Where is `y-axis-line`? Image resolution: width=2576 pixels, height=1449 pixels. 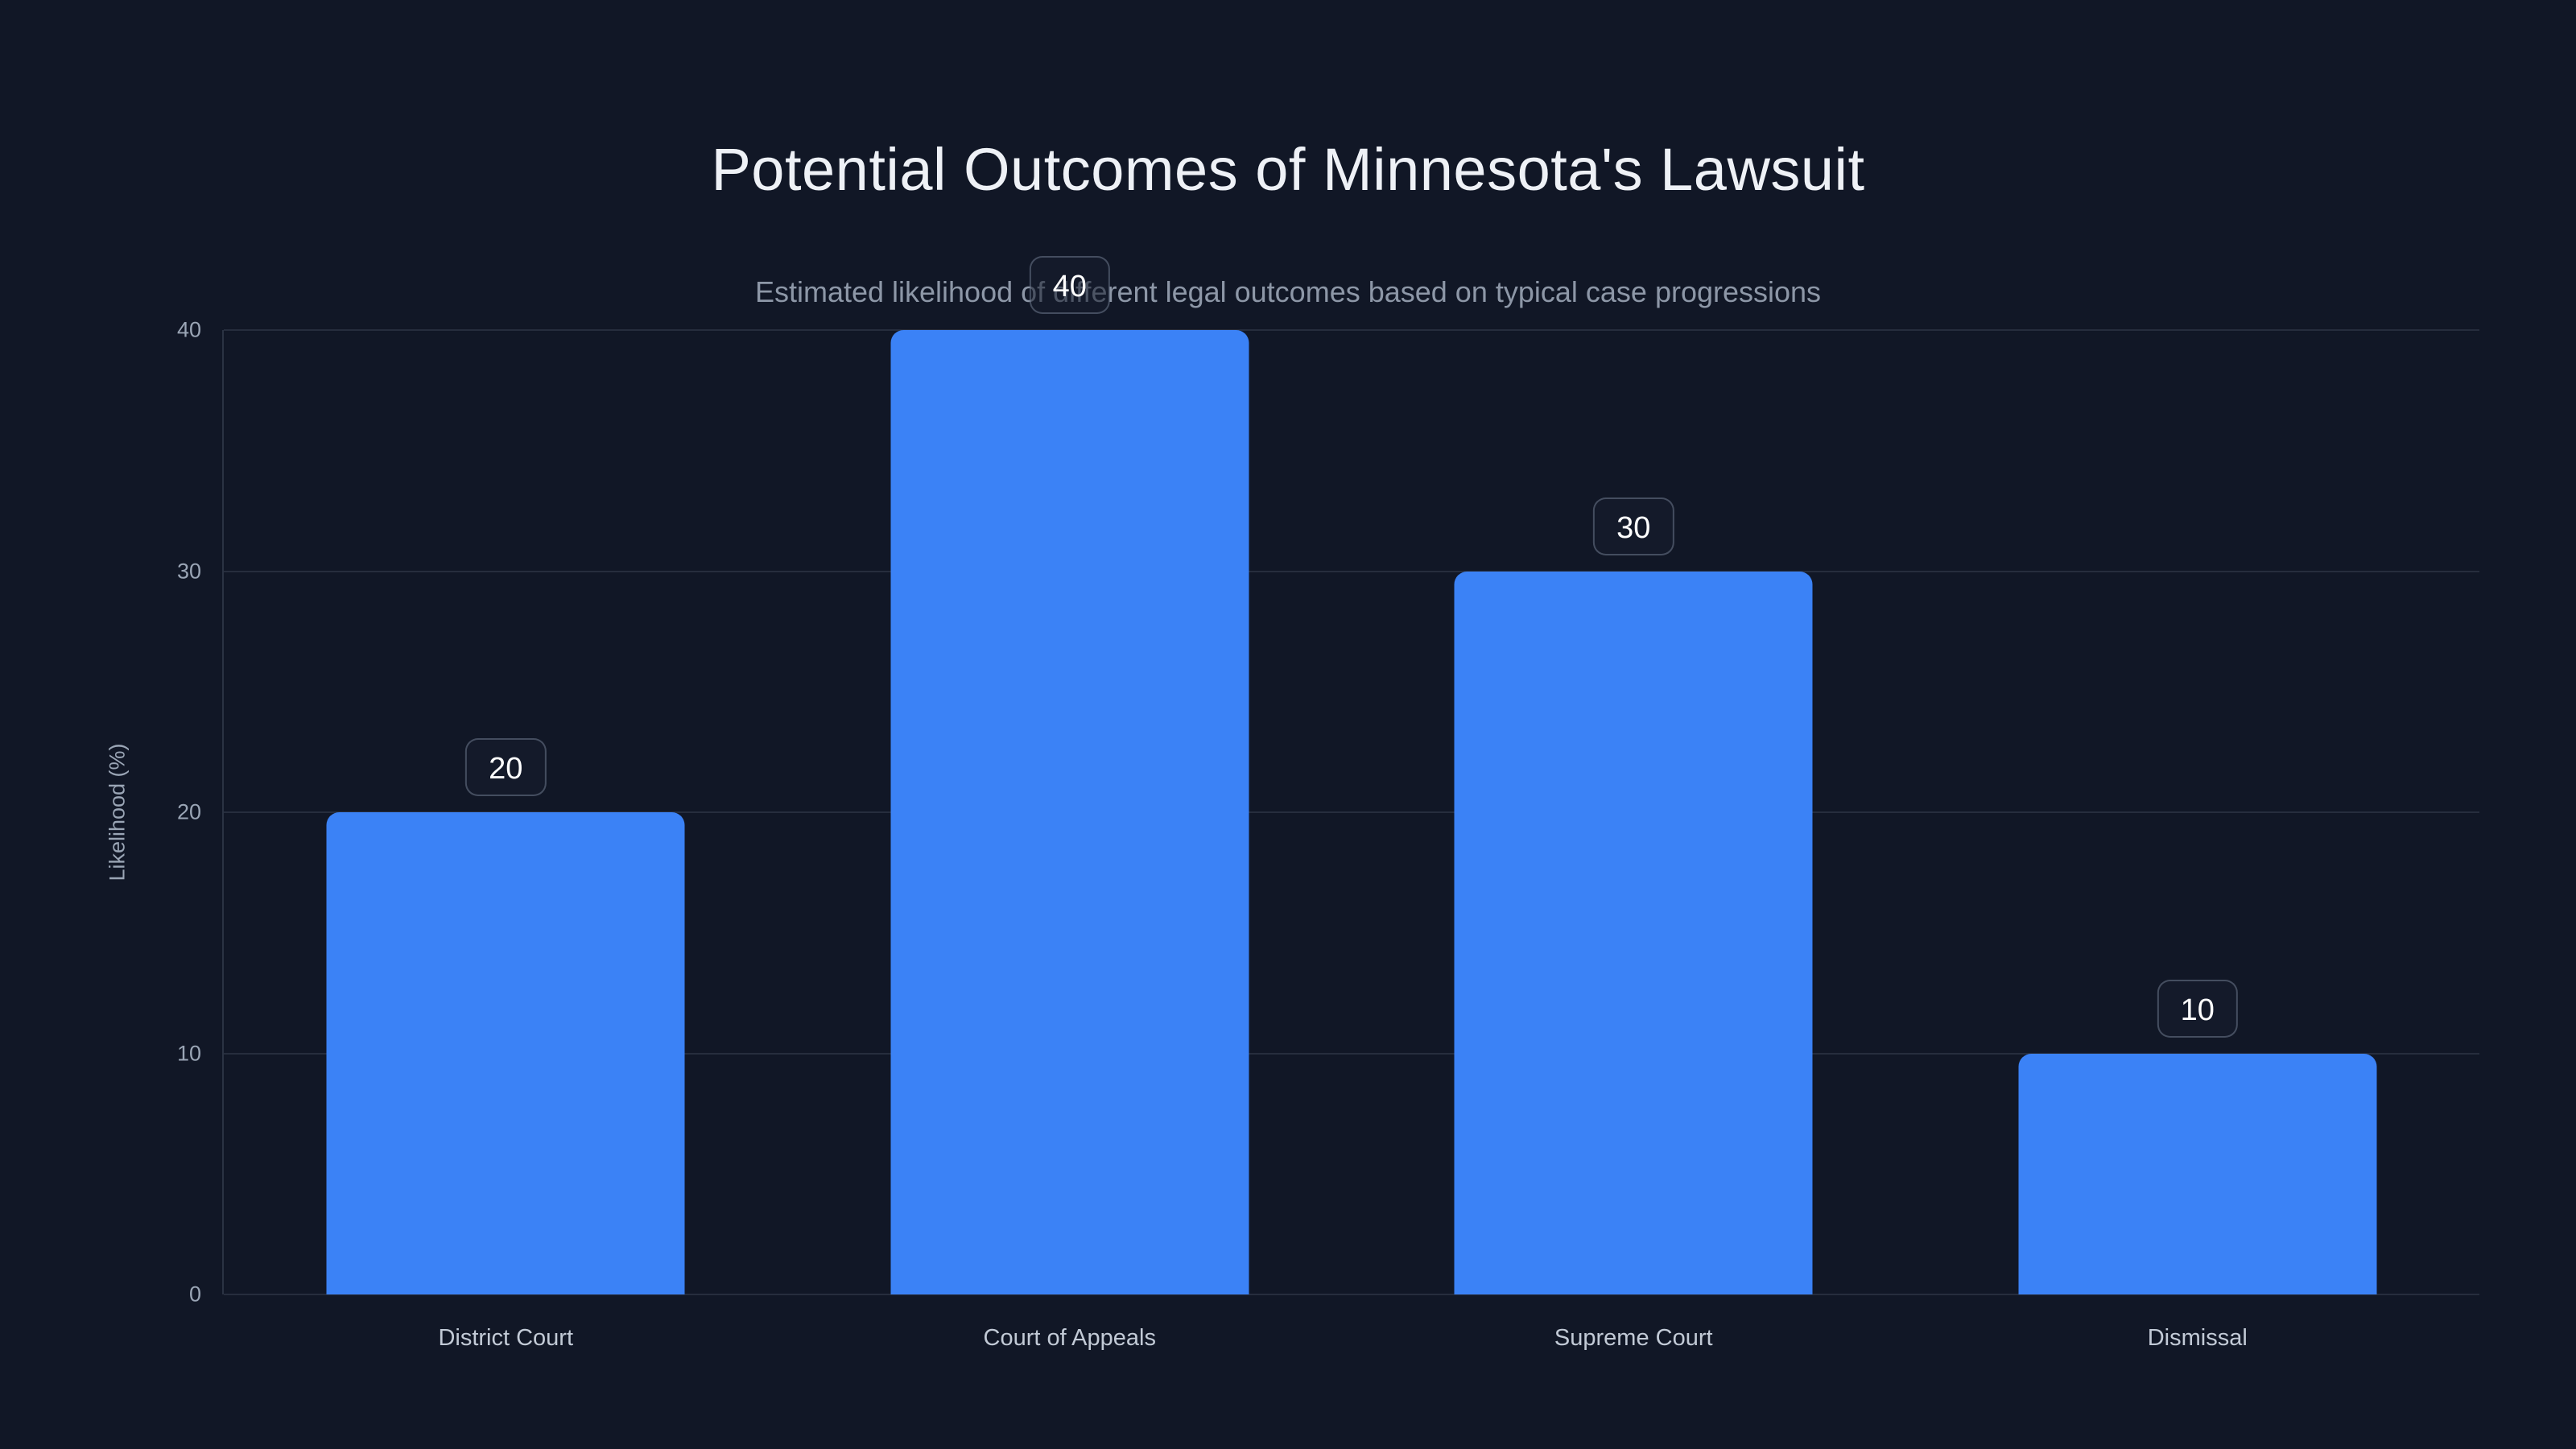 y-axis-line is located at coordinates (223, 812).